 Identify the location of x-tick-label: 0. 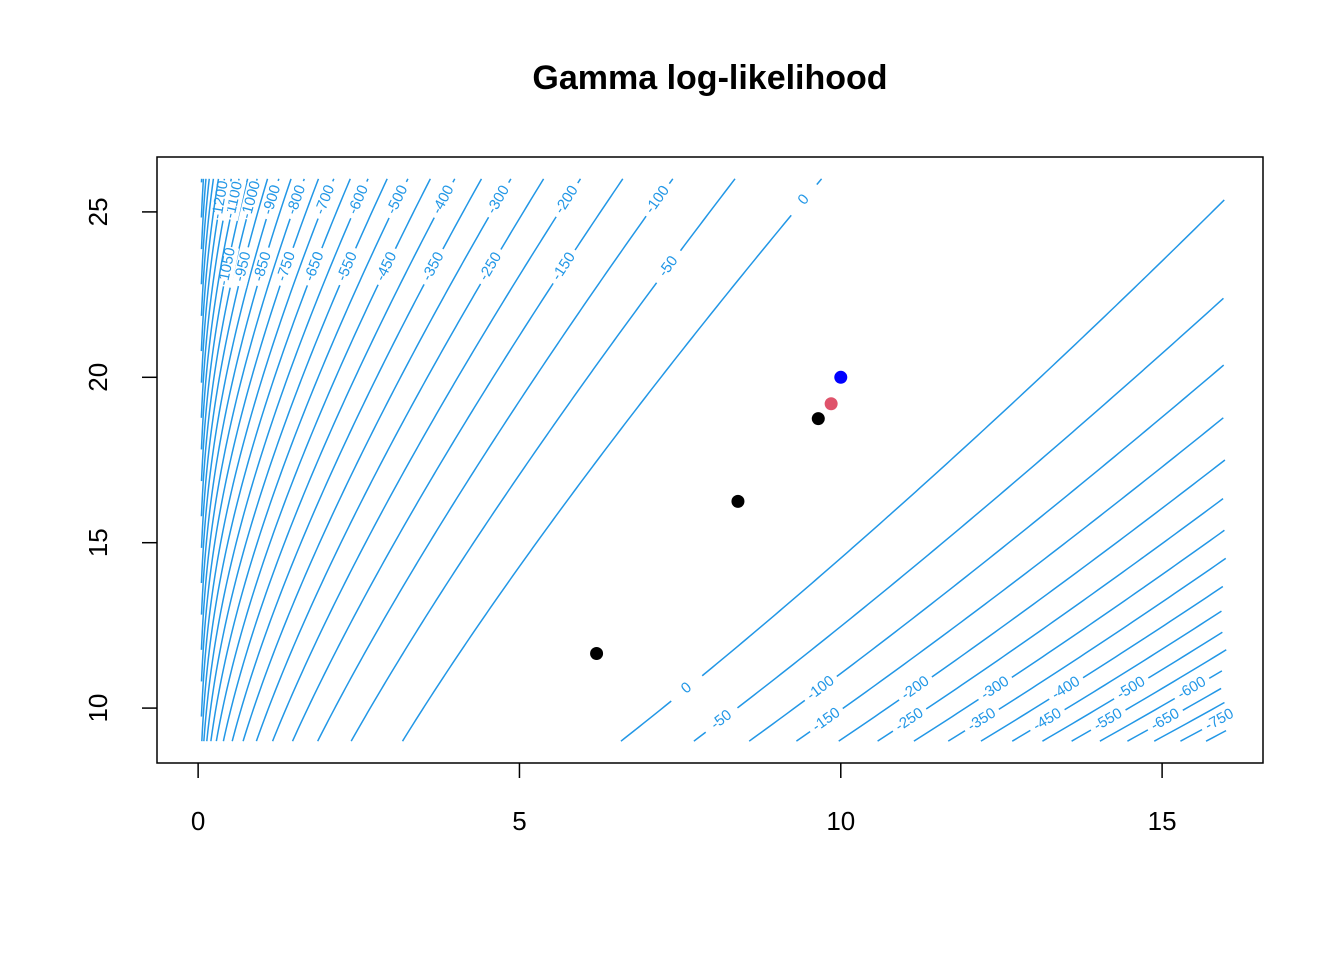
(198, 821).